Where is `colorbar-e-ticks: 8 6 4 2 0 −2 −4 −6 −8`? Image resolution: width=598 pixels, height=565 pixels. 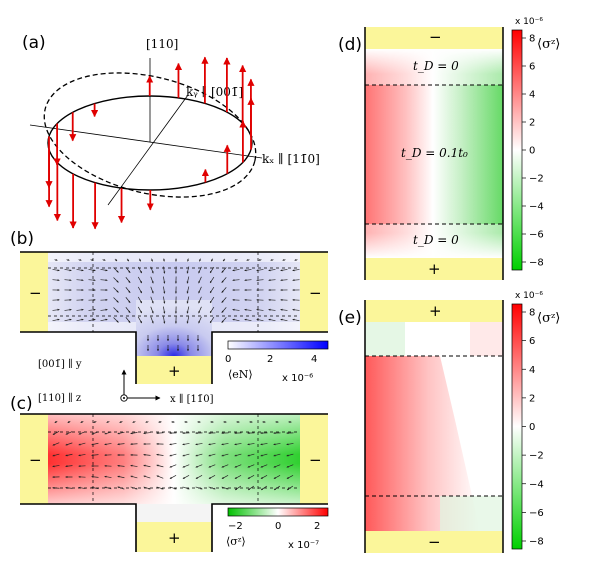 colorbar-e-ticks: 8 6 4 2 0 −2 −4 −6 −8 is located at coordinates (533, 428).